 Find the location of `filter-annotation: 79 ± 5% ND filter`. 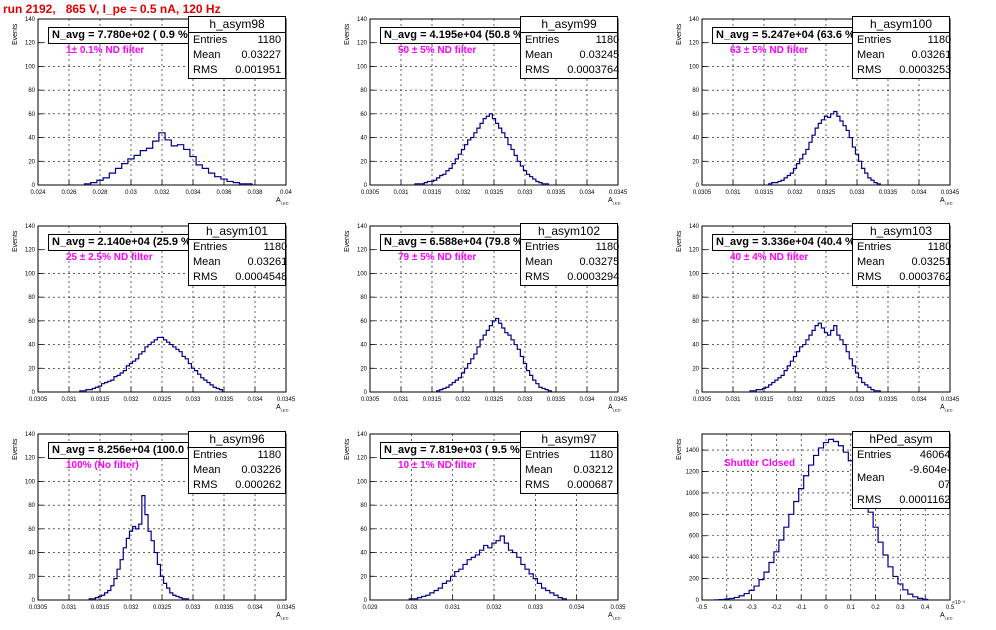

filter-annotation: 79 ± 5% ND filter is located at coordinates (437, 257).